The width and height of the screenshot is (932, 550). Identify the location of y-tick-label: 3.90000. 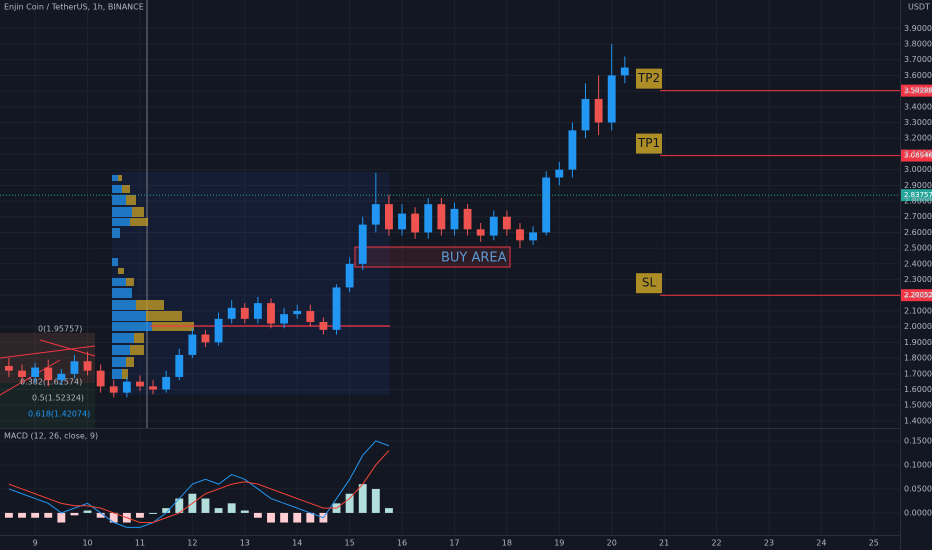
(918, 28).